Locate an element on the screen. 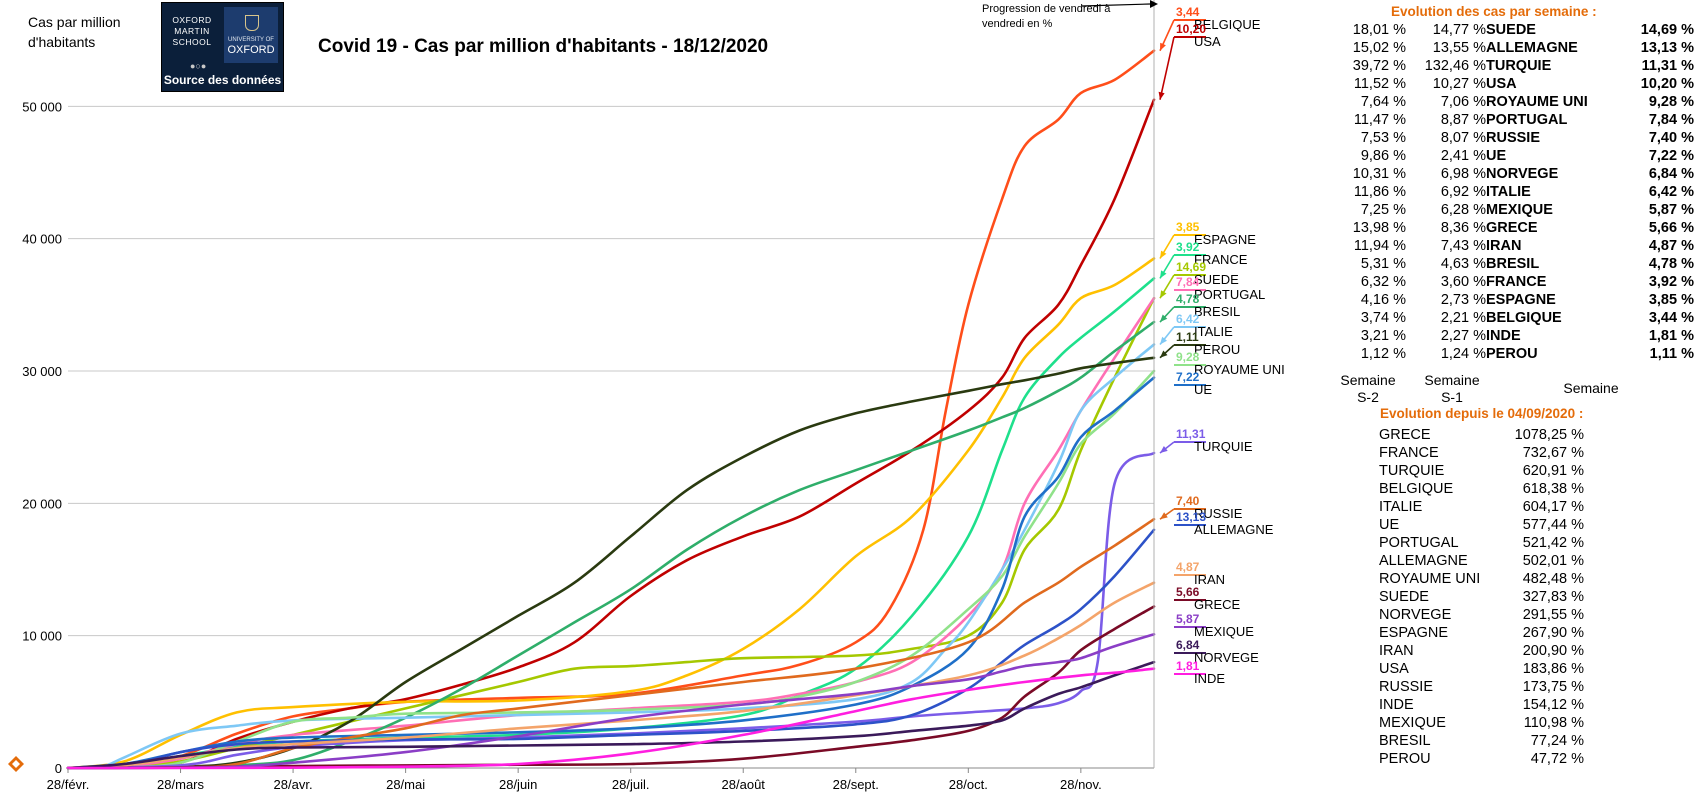 This screenshot has height=800, width=1700. evolution-value: 47,72 % is located at coordinates (1557, 759).